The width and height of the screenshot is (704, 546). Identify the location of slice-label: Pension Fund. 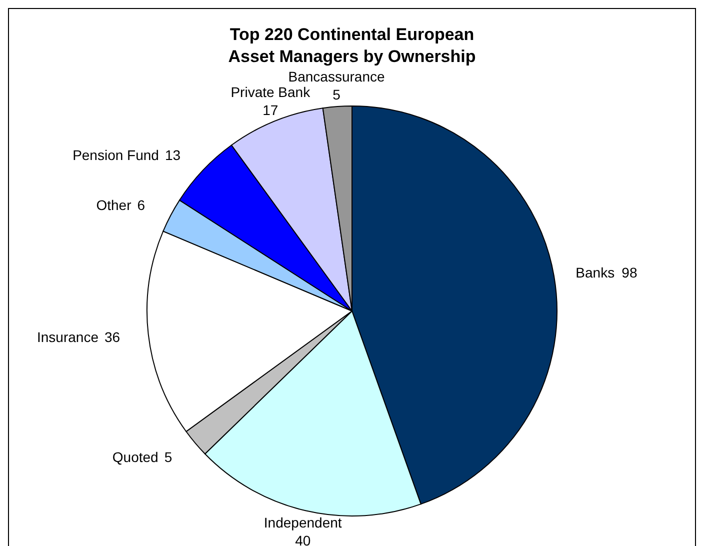
(115, 155).